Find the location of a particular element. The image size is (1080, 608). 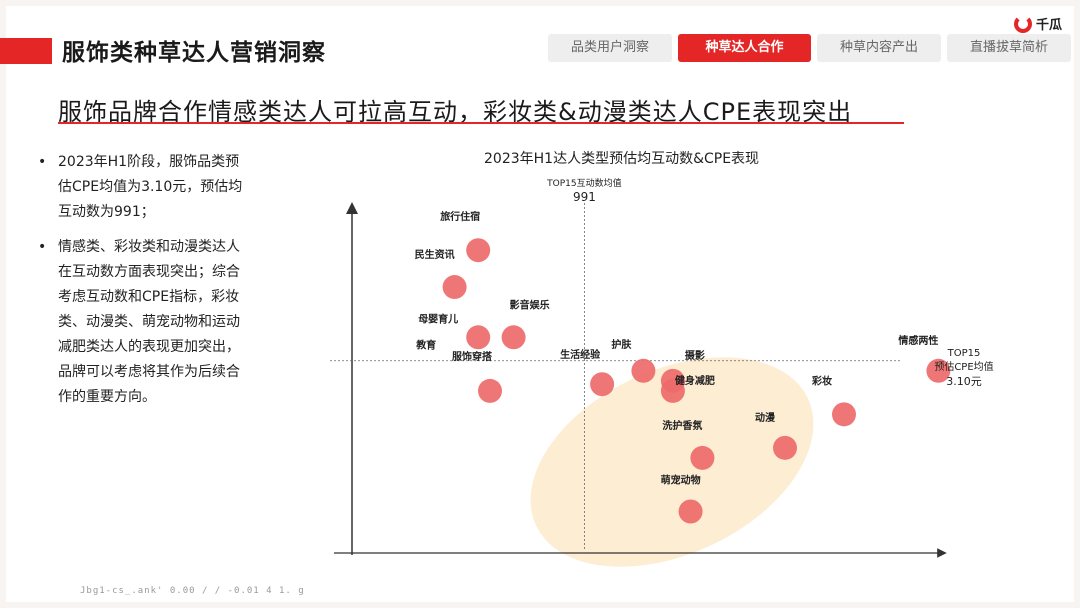

point-label-5: 服饰穿搭 is located at coordinates (472, 356).